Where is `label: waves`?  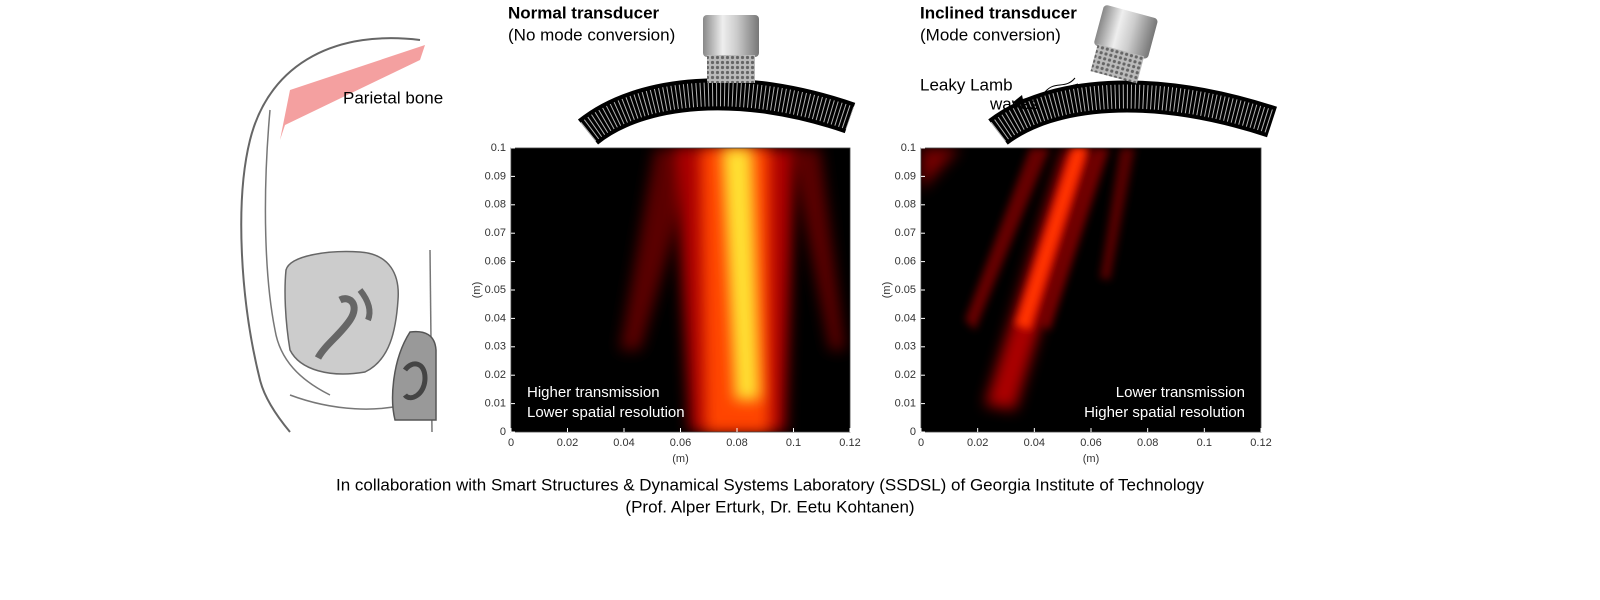
label: waves is located at coordinates (1013, 103).